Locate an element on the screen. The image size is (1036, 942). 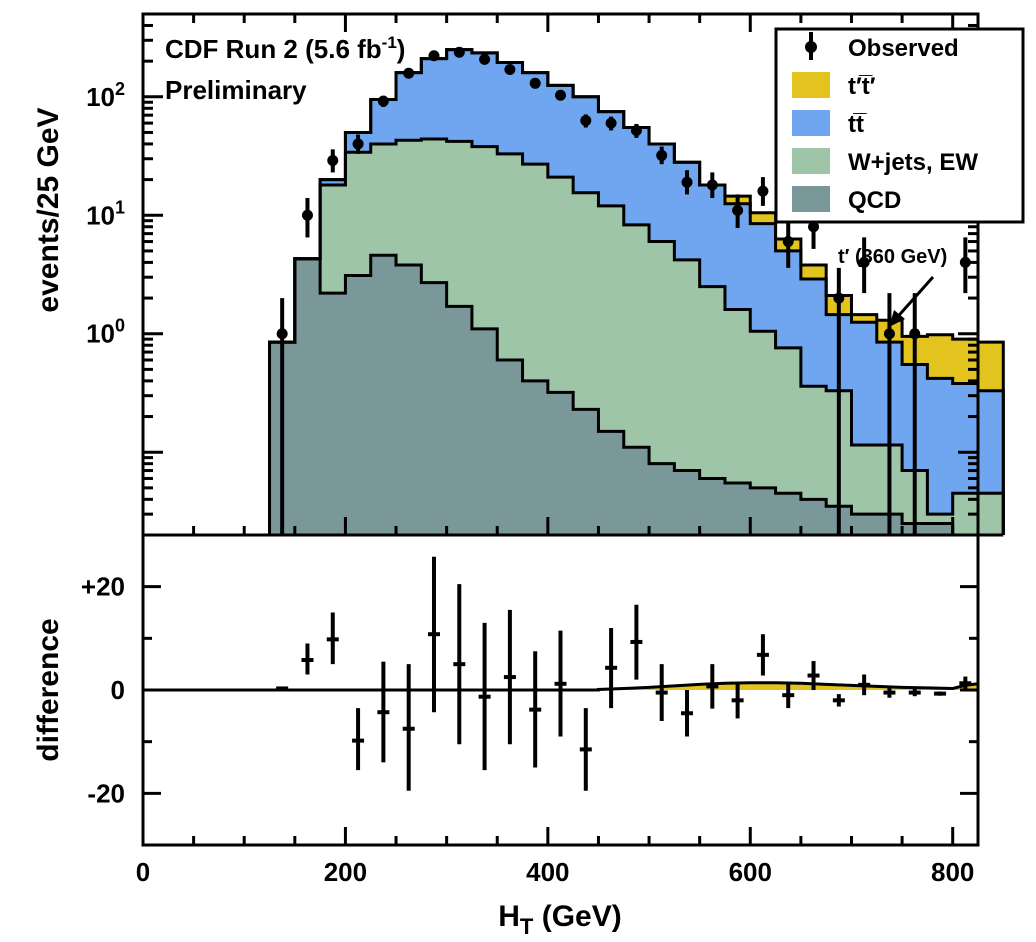
tprime-difference-line is located at coordinates (561, 686).